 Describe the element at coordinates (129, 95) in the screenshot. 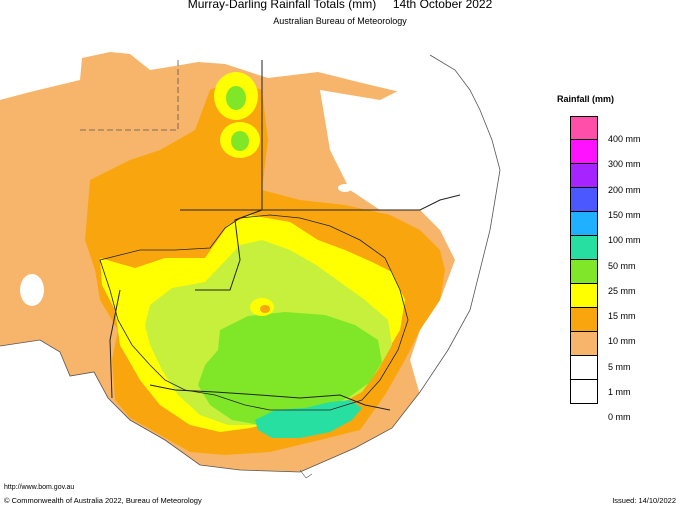

I see `nt-border` at that location.